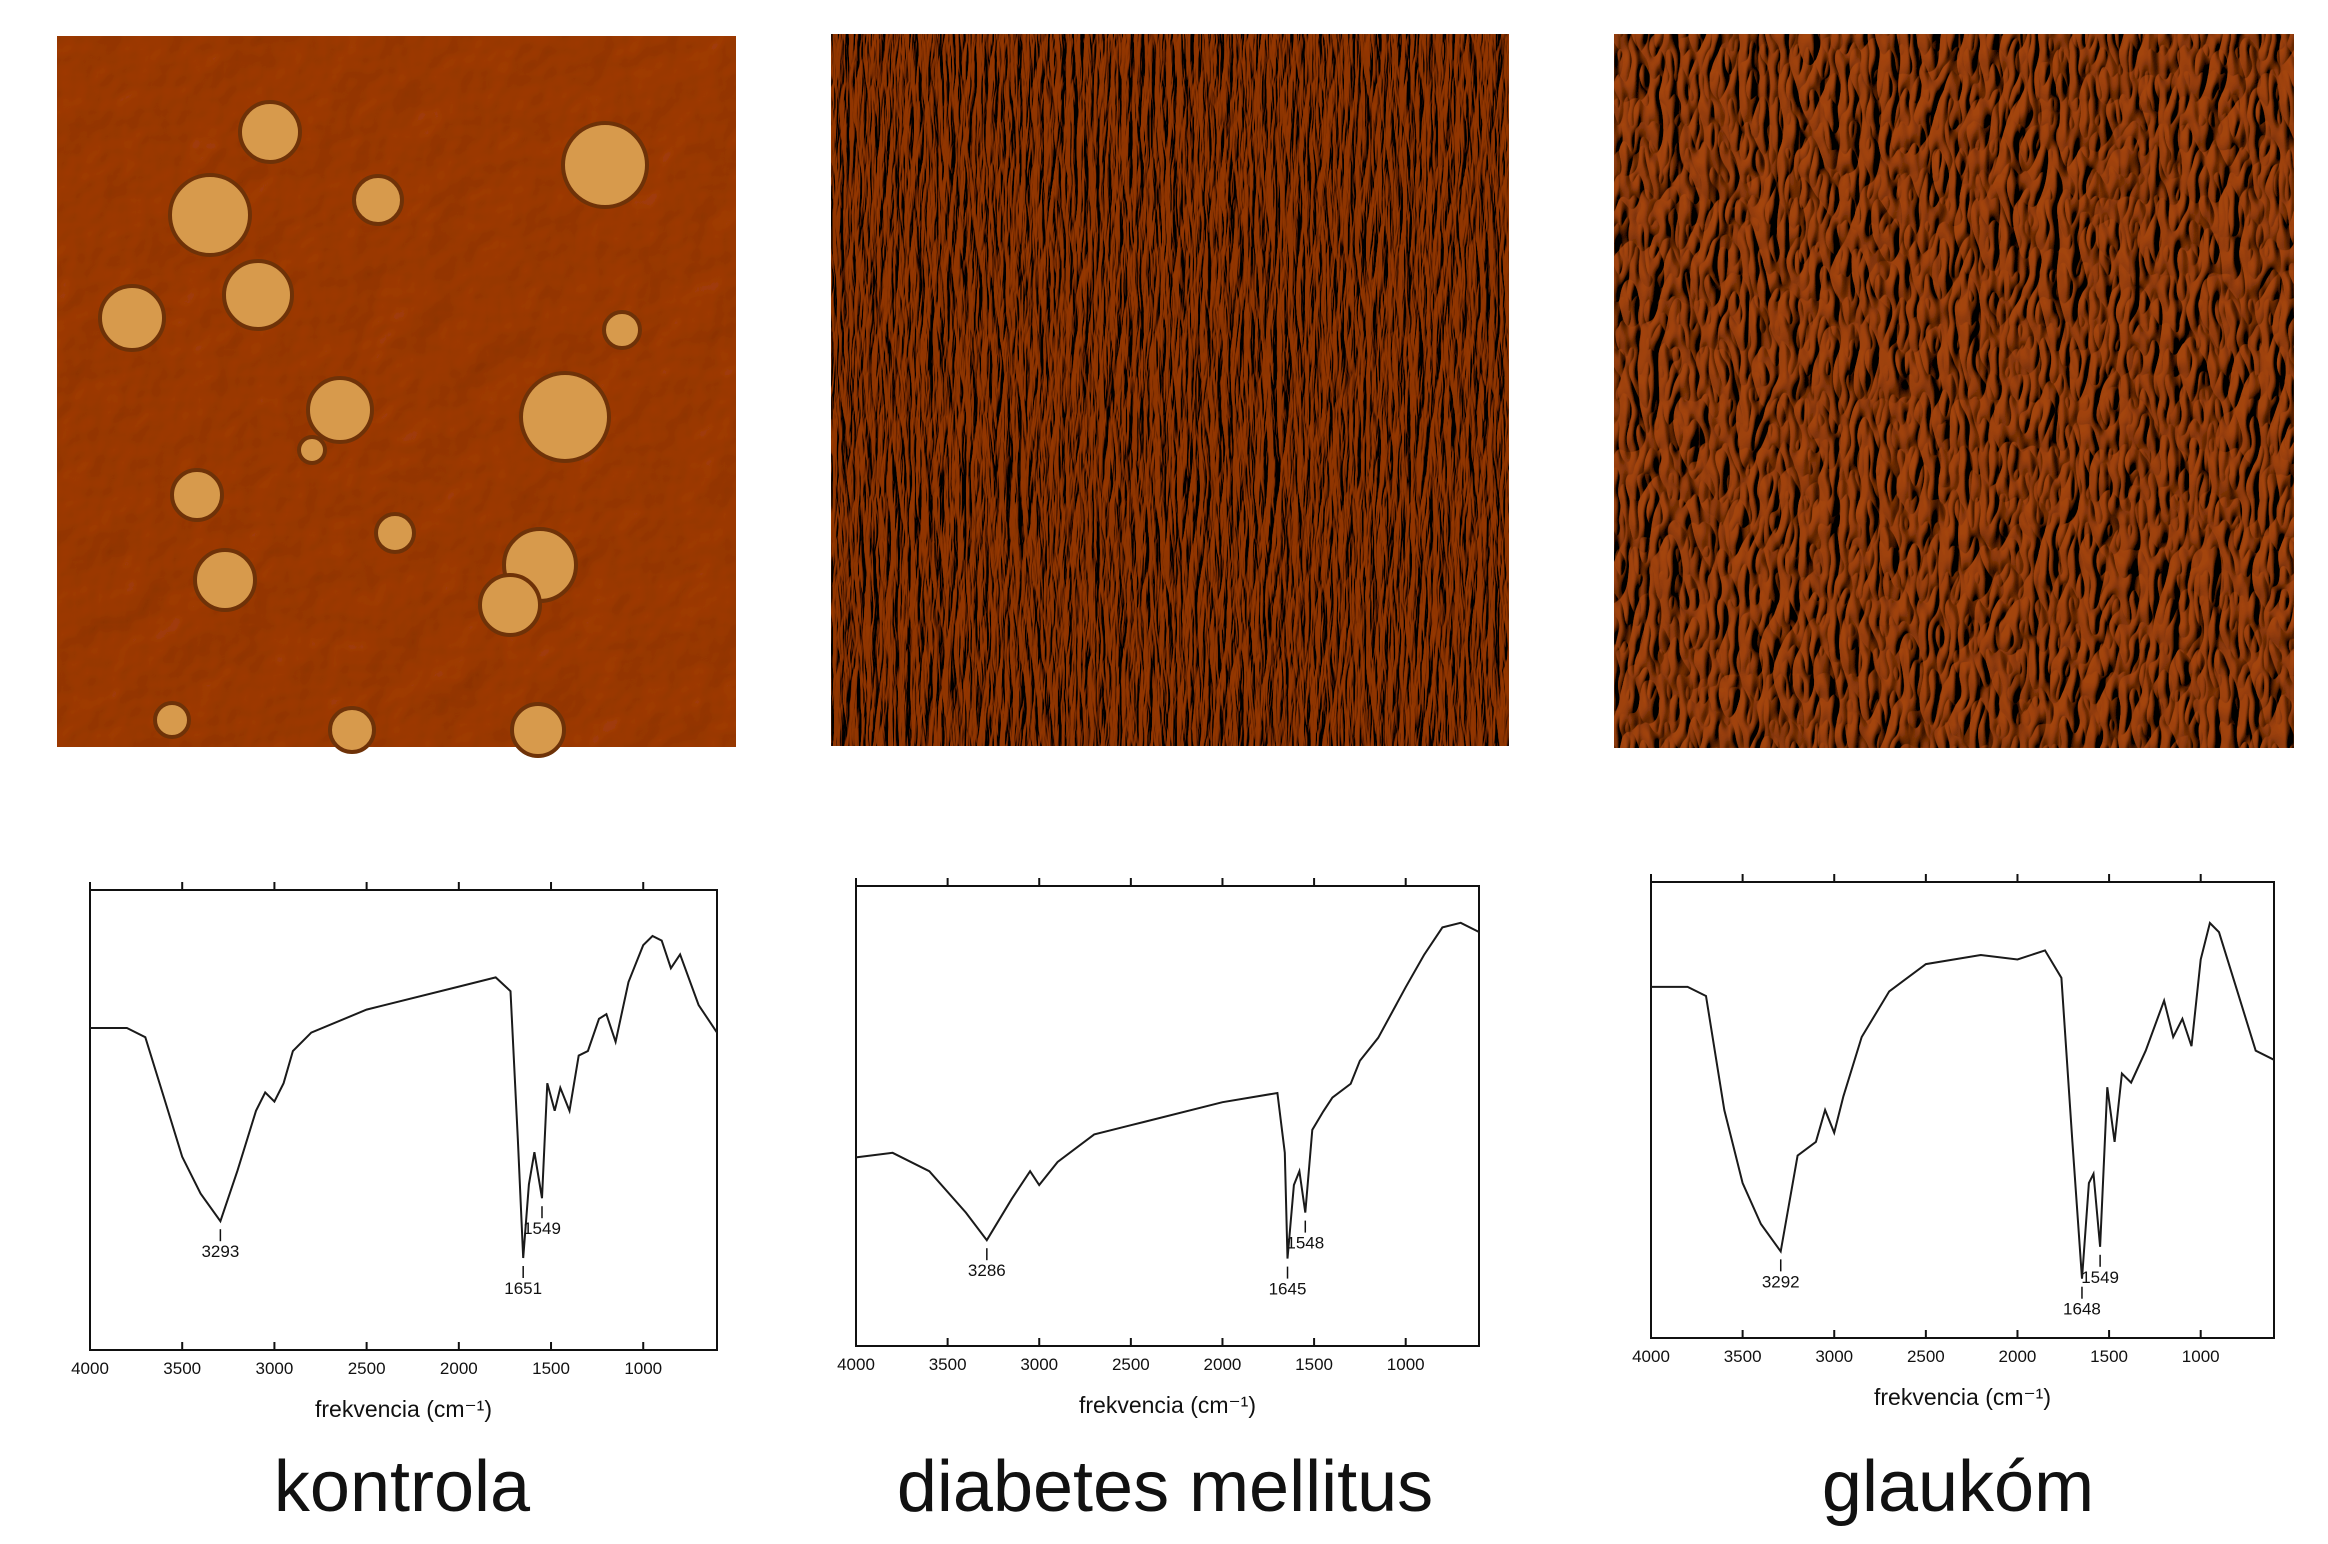 This screenshot has width=2328, height=1544. Describe the element at coordinates (1305, 1243) in the screenshot. I see `peak-label: 1548` at that location.